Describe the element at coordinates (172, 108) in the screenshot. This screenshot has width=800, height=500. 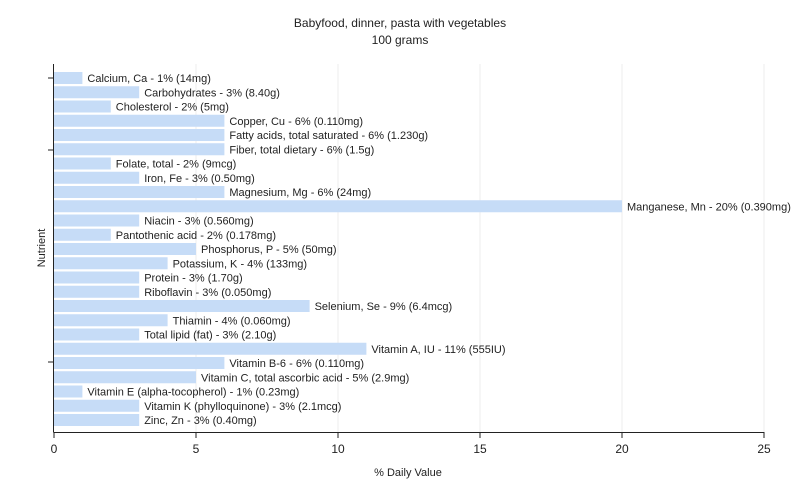
I see `bar-label: Cholesterol - 2% (5mg)` at that location.